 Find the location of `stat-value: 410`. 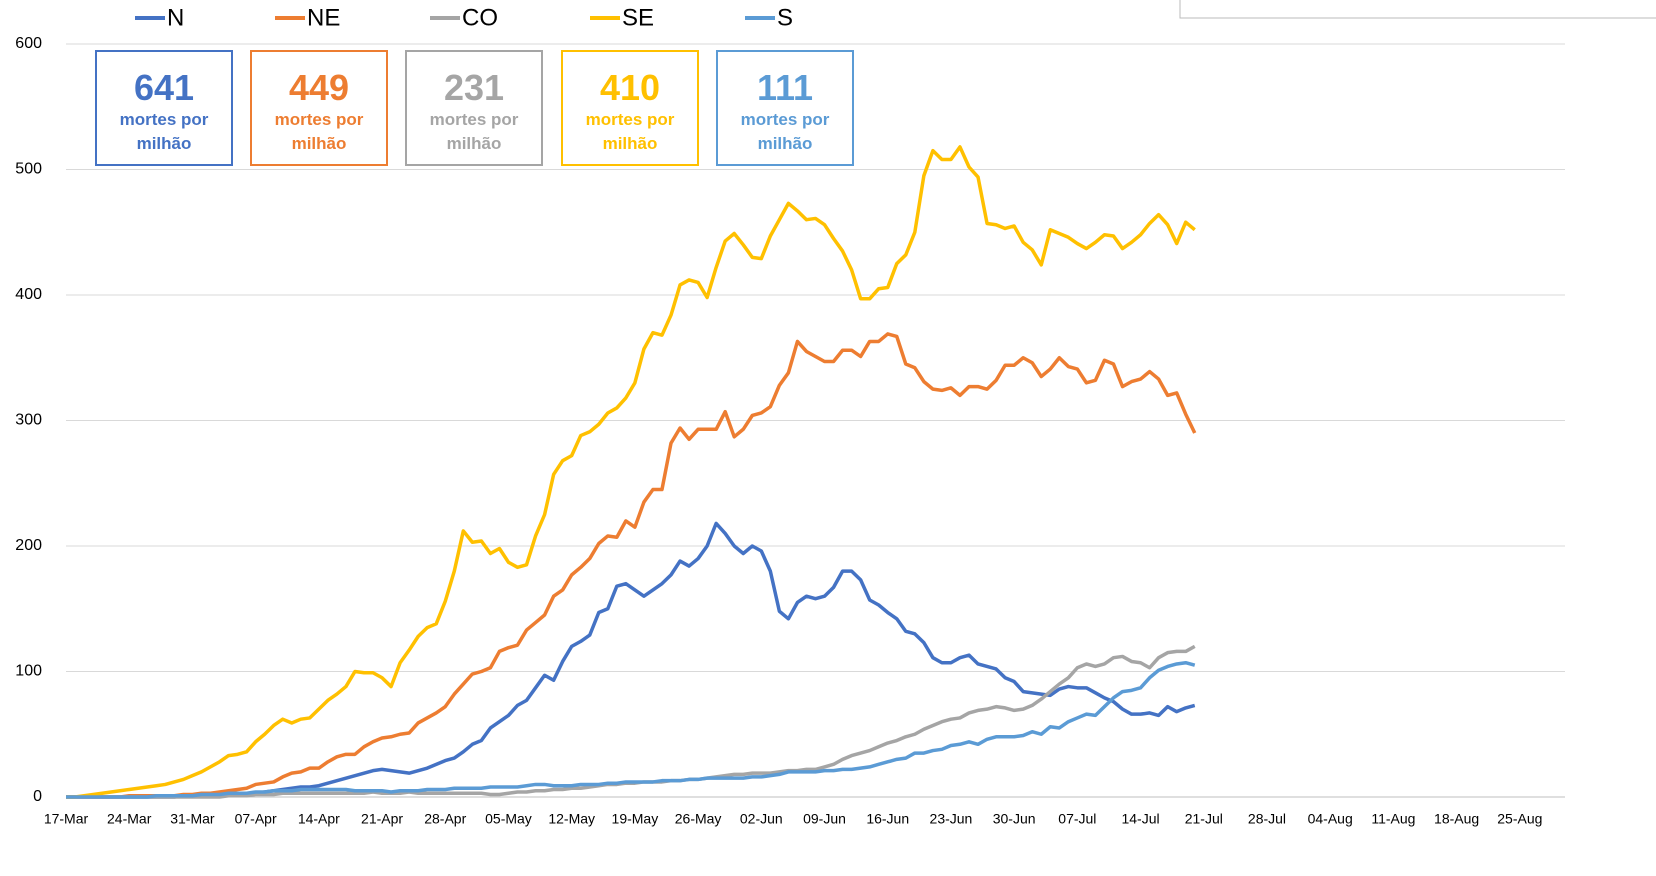

stat-value: 410 is located at coordinates (630, 87).